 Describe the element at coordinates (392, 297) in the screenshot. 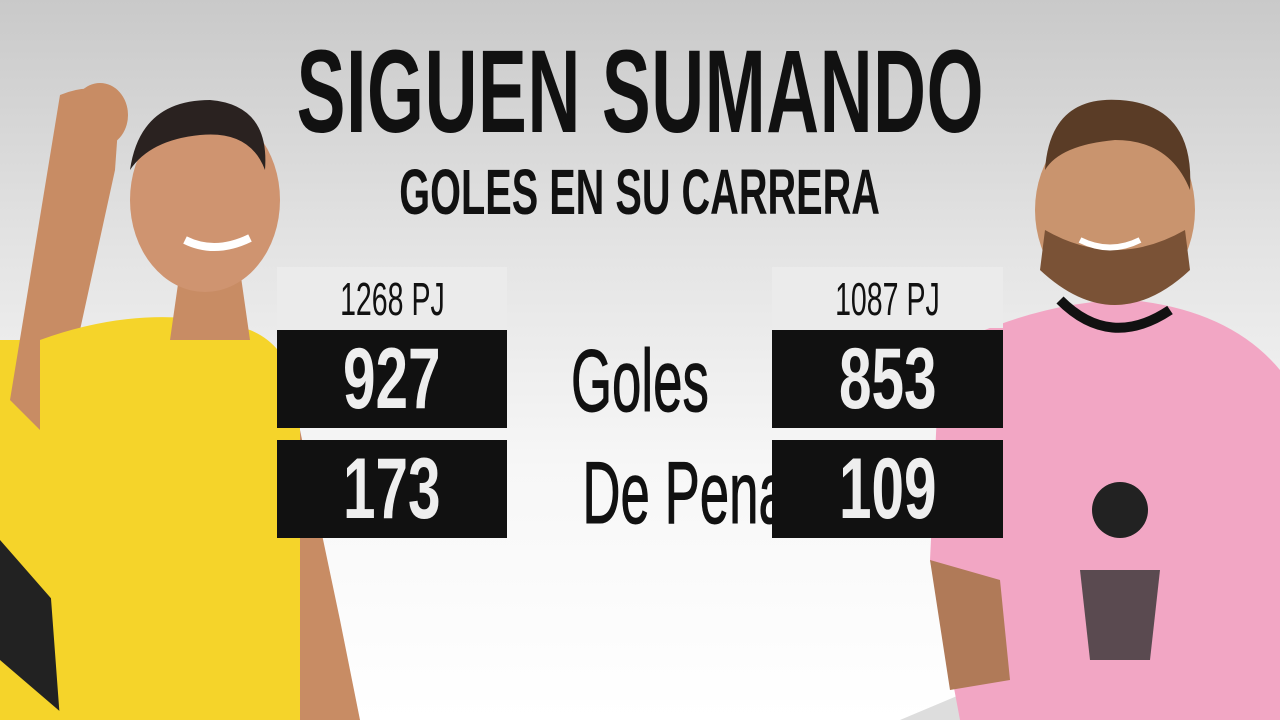

I see `left-games-played: 1268 PJ` at that location.